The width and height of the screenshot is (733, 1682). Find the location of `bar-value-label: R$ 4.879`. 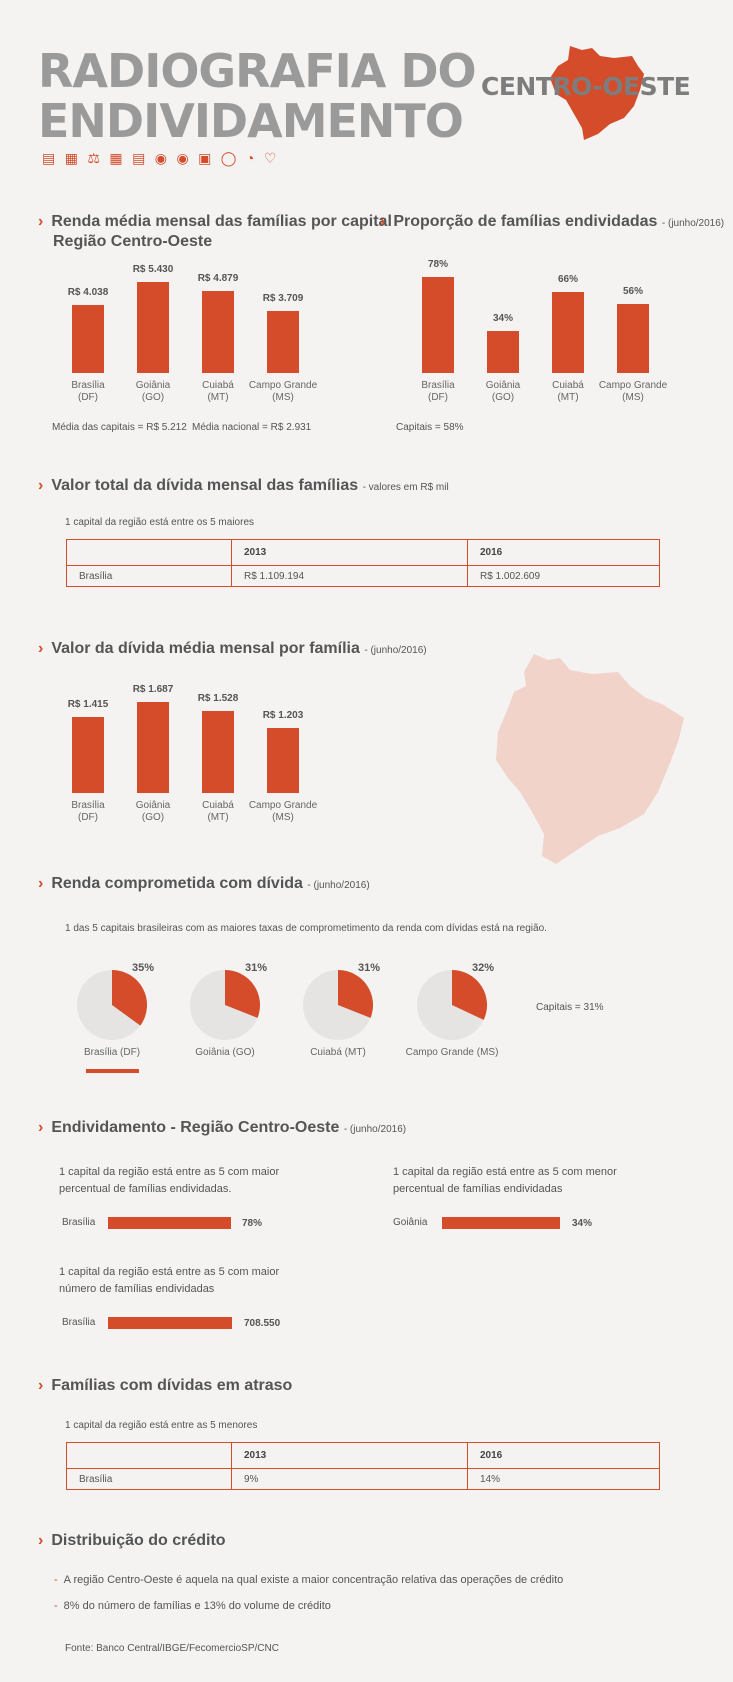

bar-value-label: R$ 4.879 is located at coordinates (218, 278).